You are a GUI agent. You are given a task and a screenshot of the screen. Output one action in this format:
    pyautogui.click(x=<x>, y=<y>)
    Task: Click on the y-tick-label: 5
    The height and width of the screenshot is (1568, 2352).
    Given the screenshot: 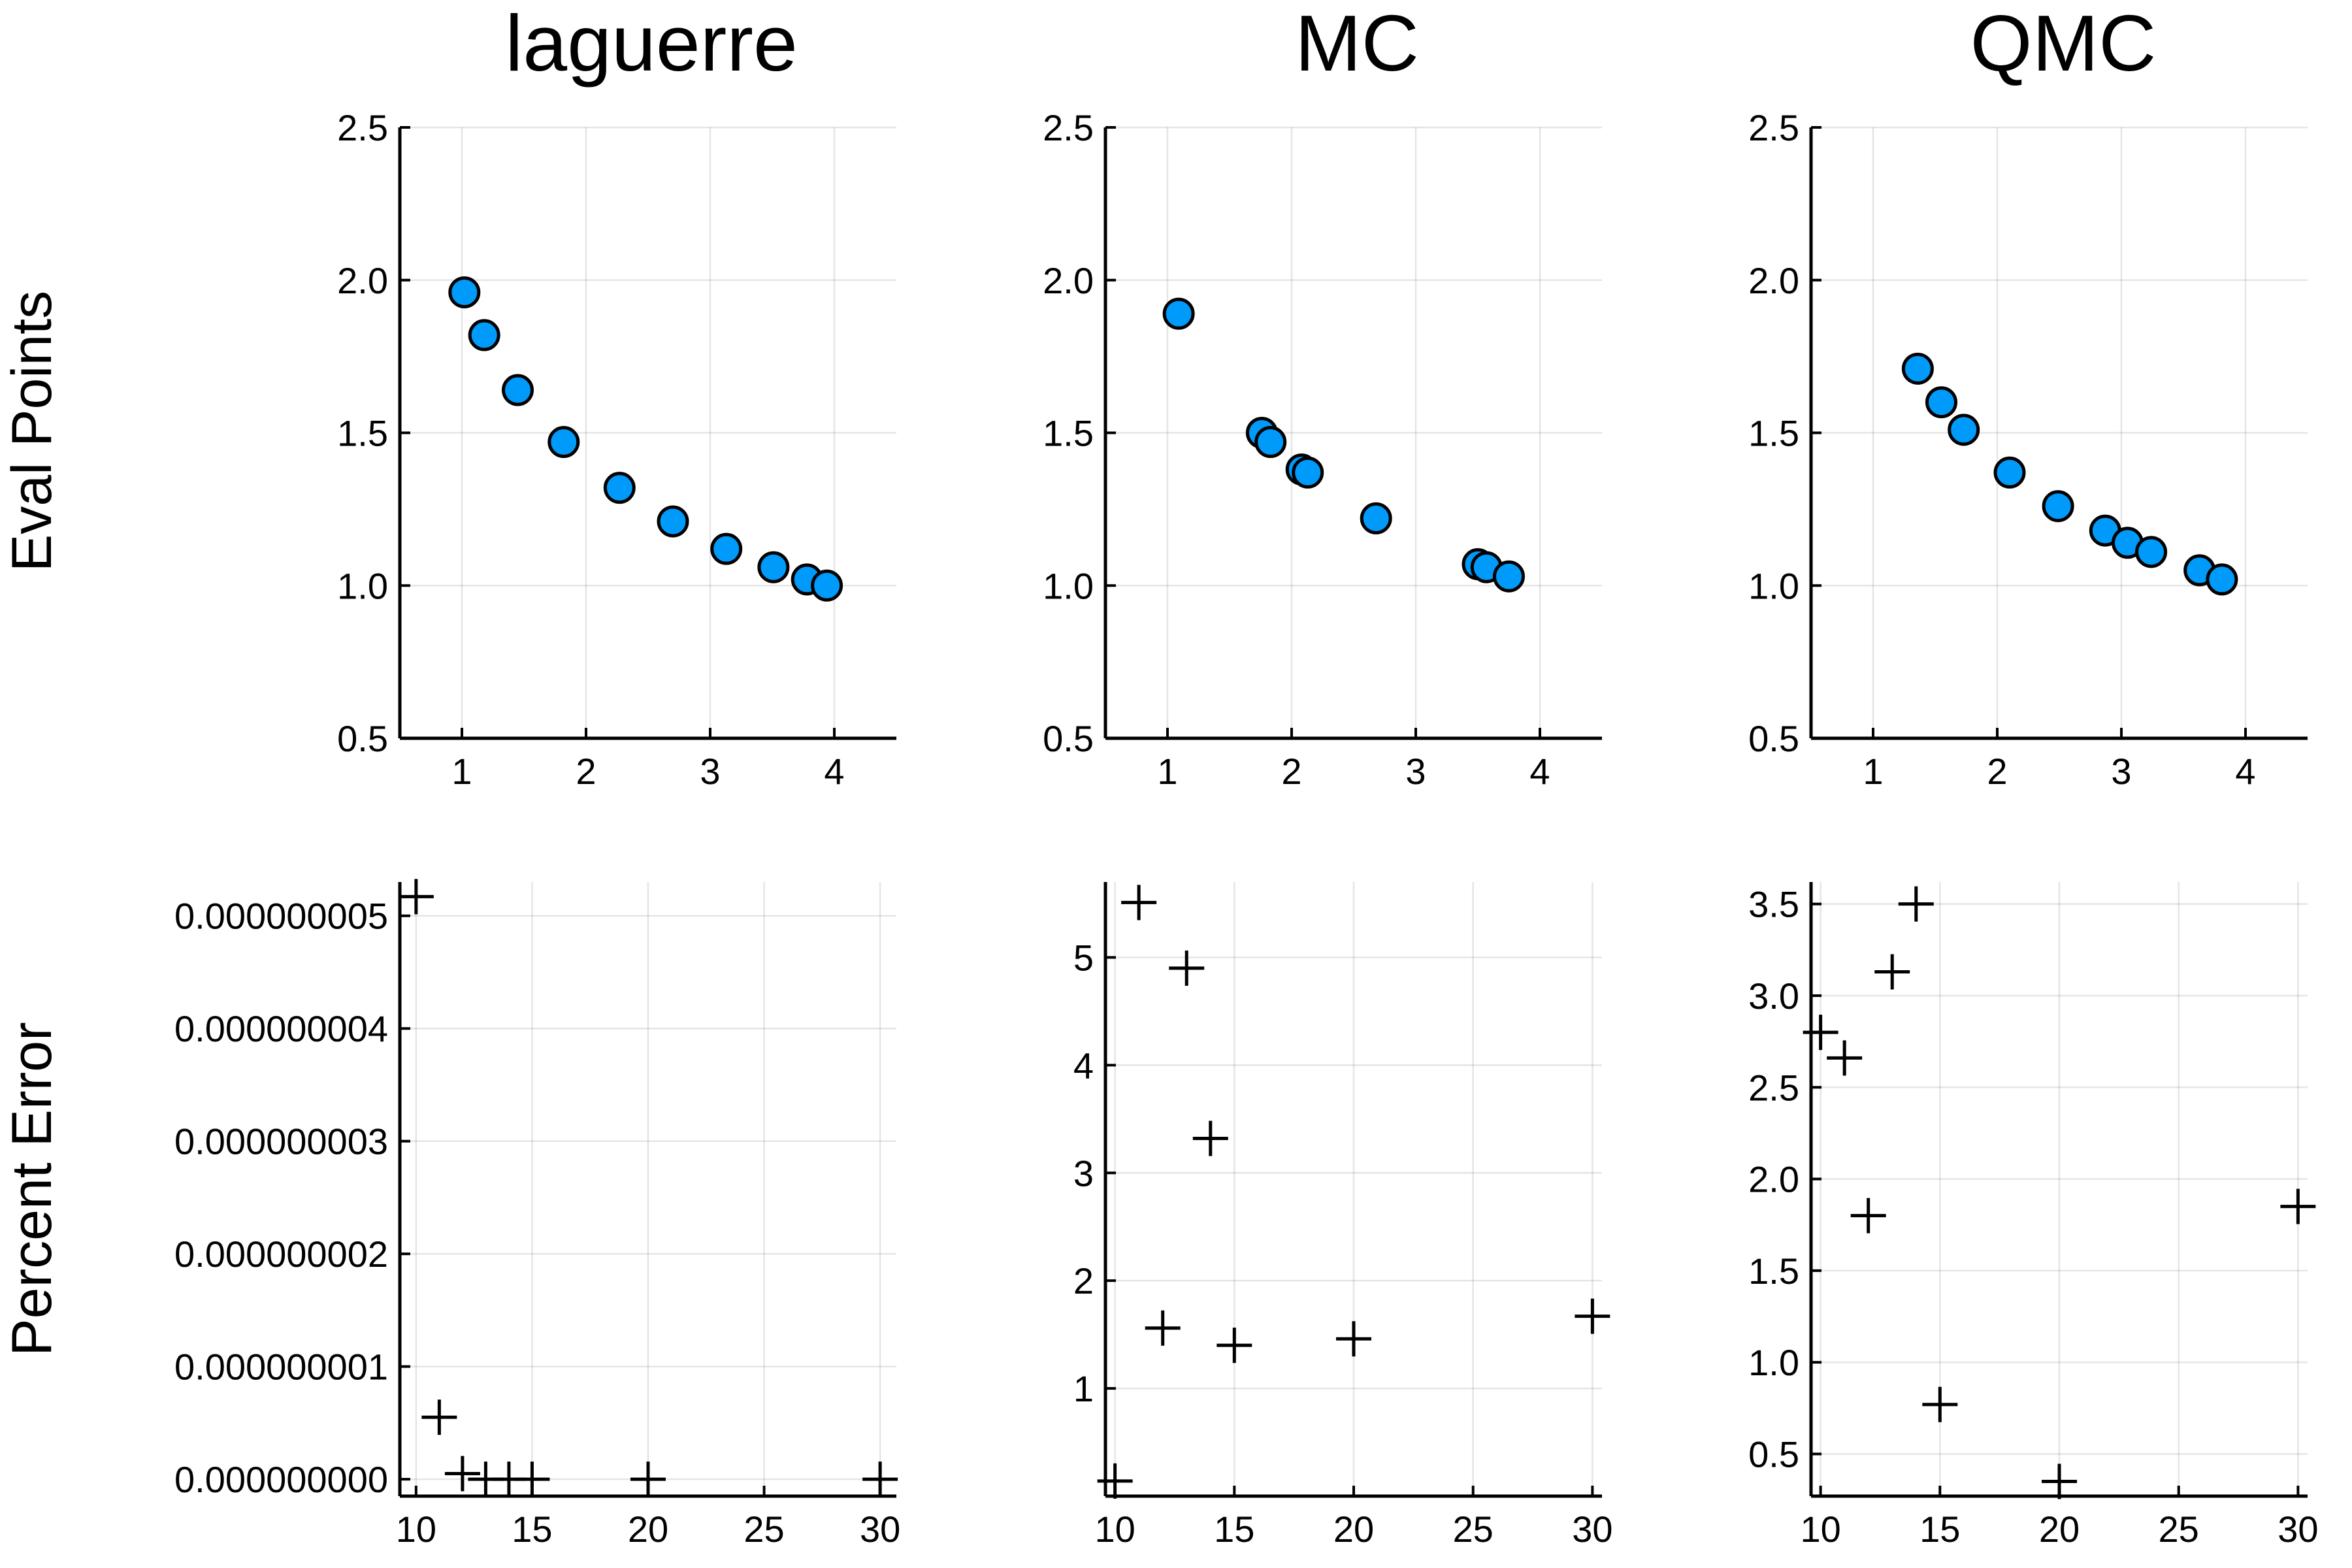 What is the action you would take?
    pyautogui.click(x=1083, y=957)
    